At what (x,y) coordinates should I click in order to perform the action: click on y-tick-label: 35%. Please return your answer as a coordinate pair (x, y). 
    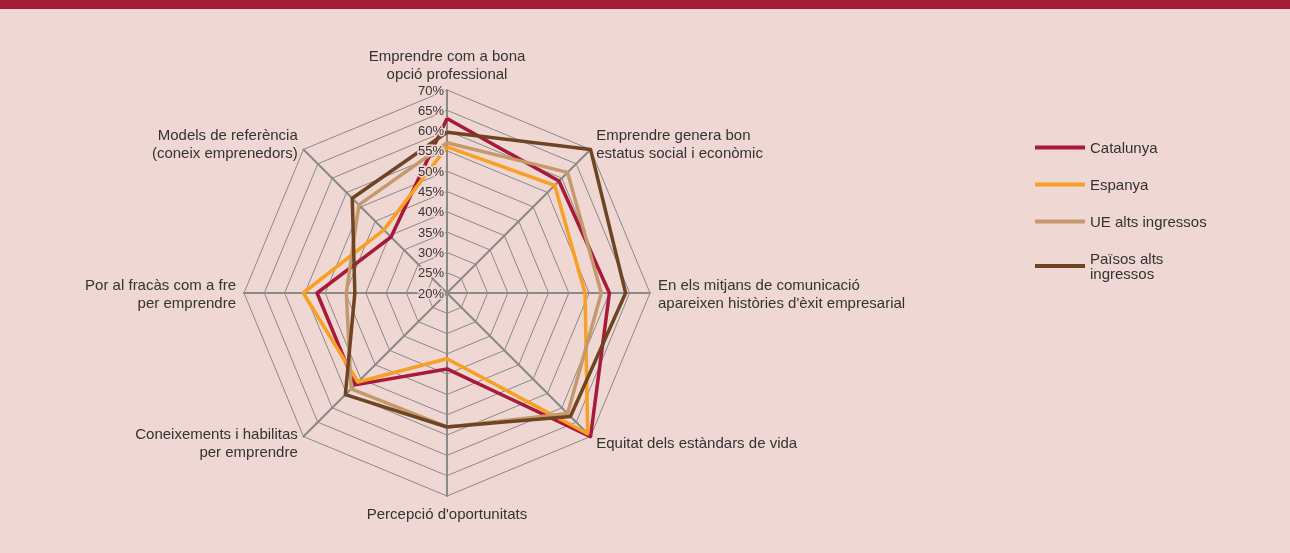
    Looking at the image, I should click on (431, 232).